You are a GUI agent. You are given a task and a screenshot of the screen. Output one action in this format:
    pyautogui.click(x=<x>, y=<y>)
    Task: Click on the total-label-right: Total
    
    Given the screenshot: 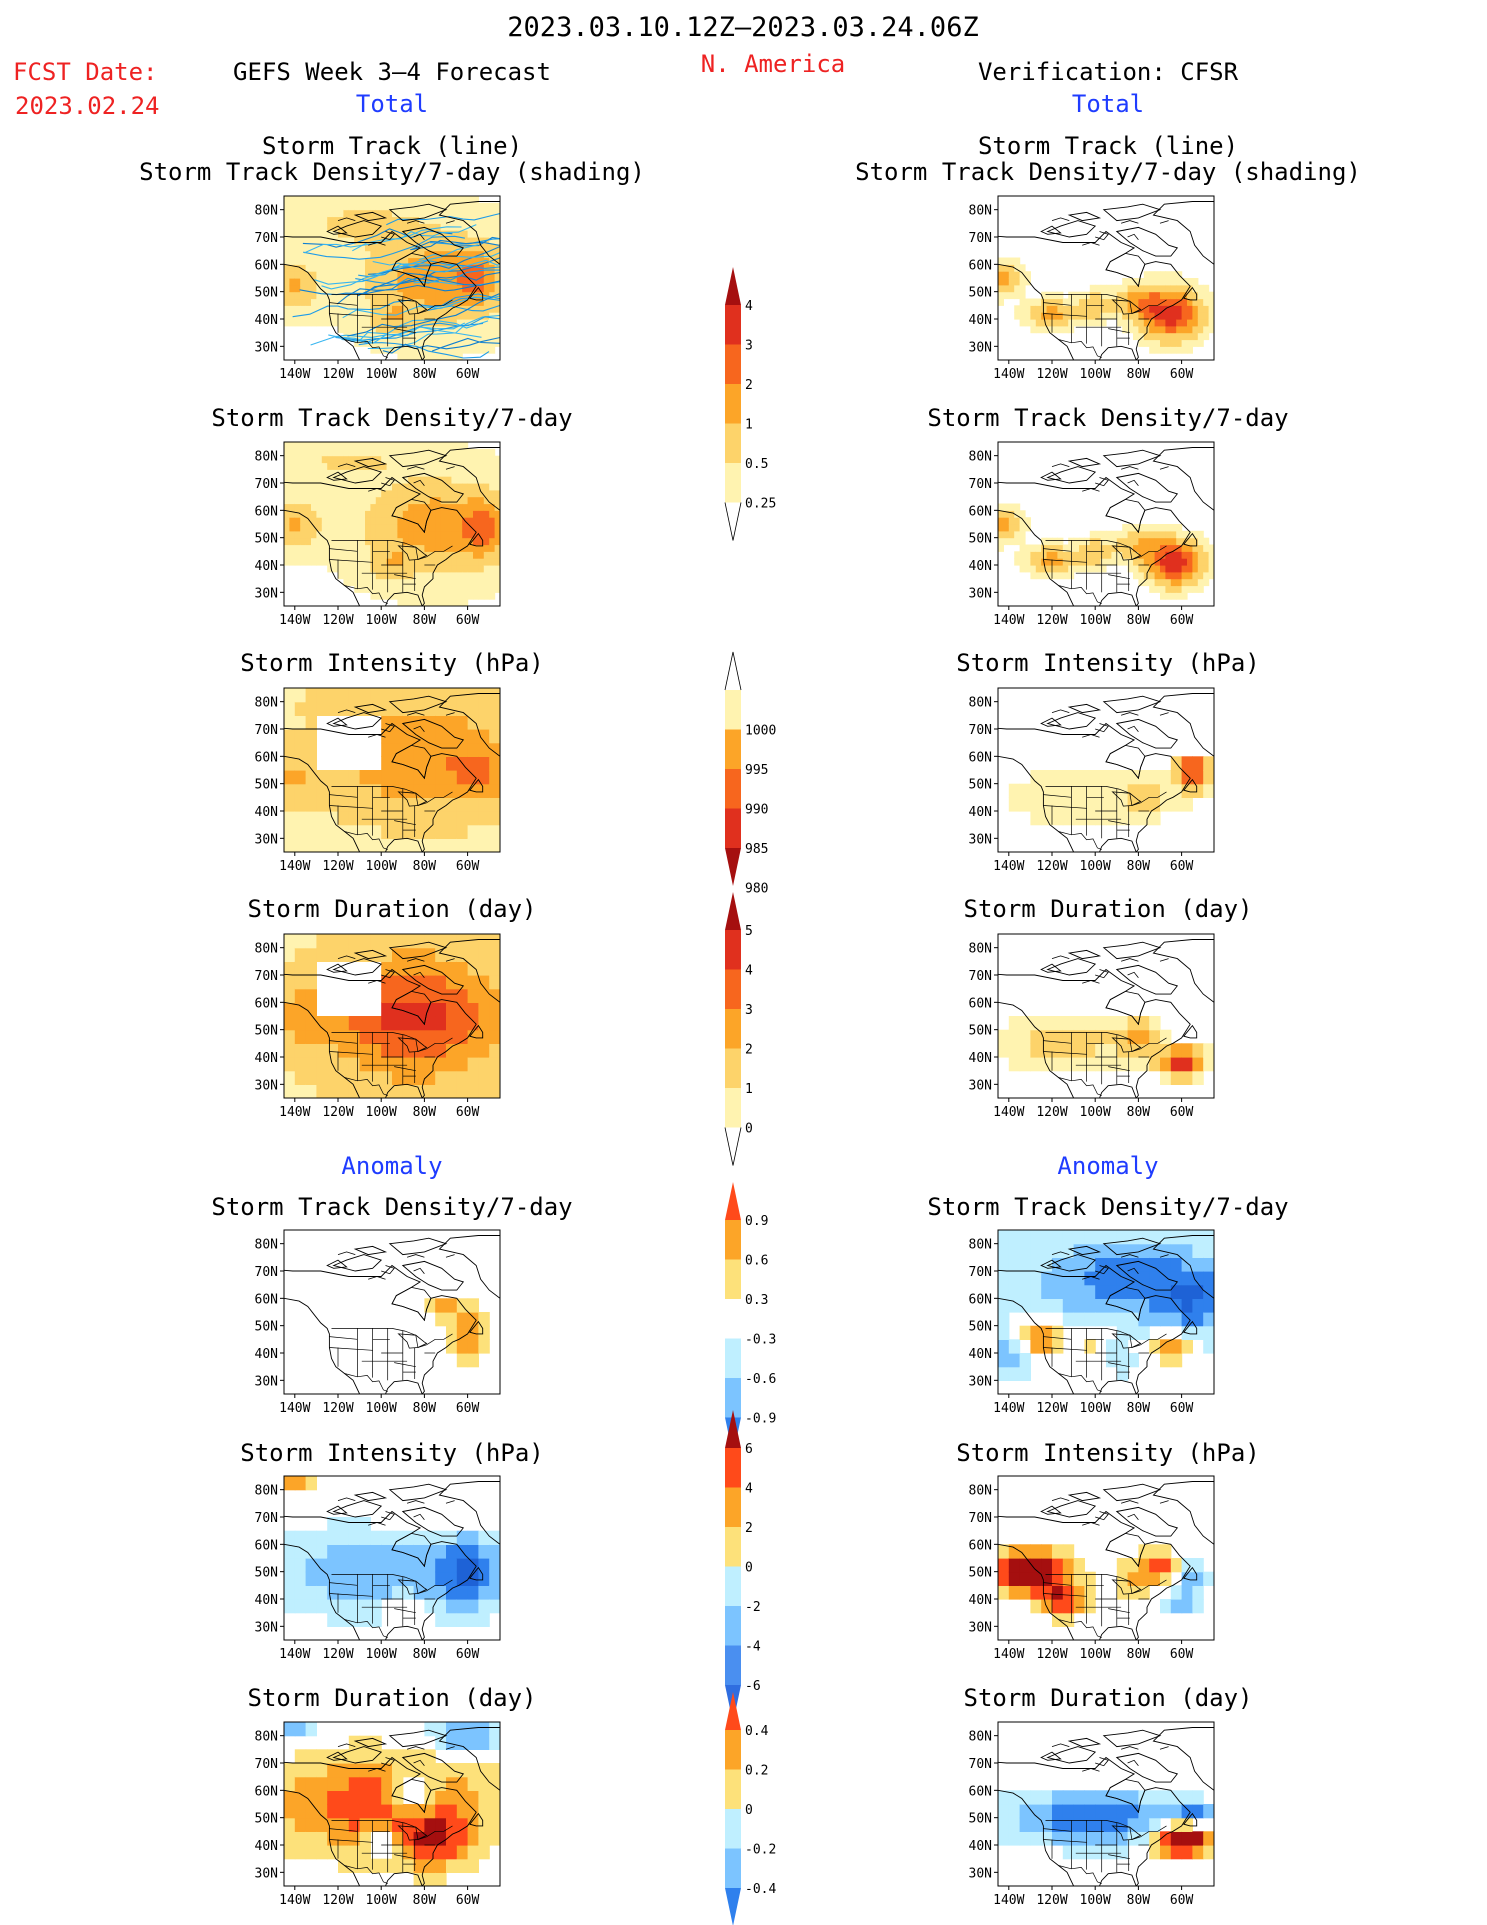 What is the action you would take?
    pyautogui.click(x=1108, y=104)
    